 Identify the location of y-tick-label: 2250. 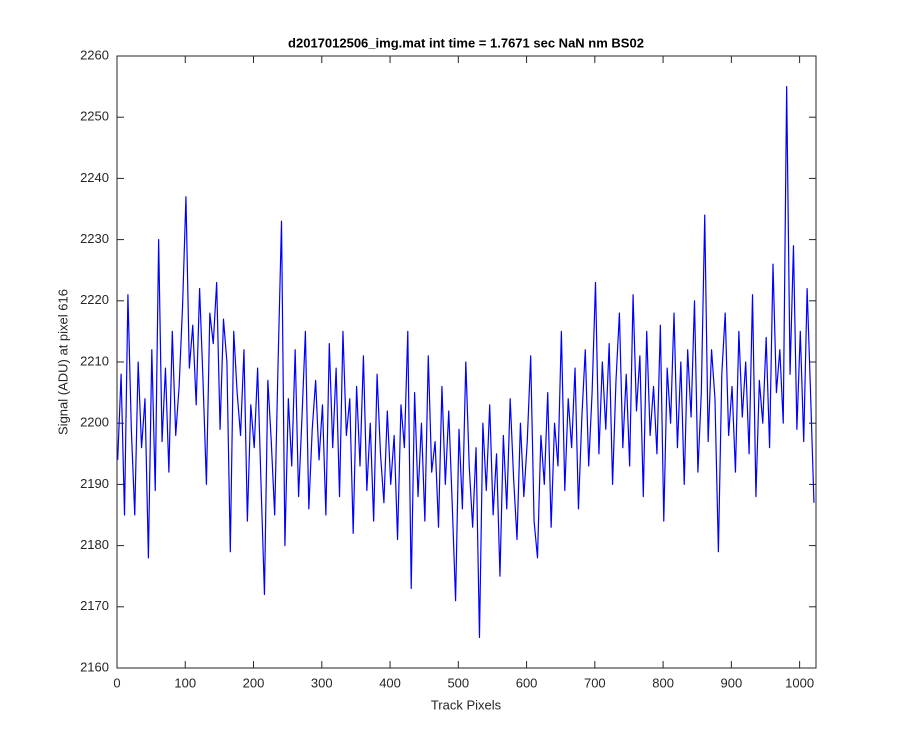
(94, 116).